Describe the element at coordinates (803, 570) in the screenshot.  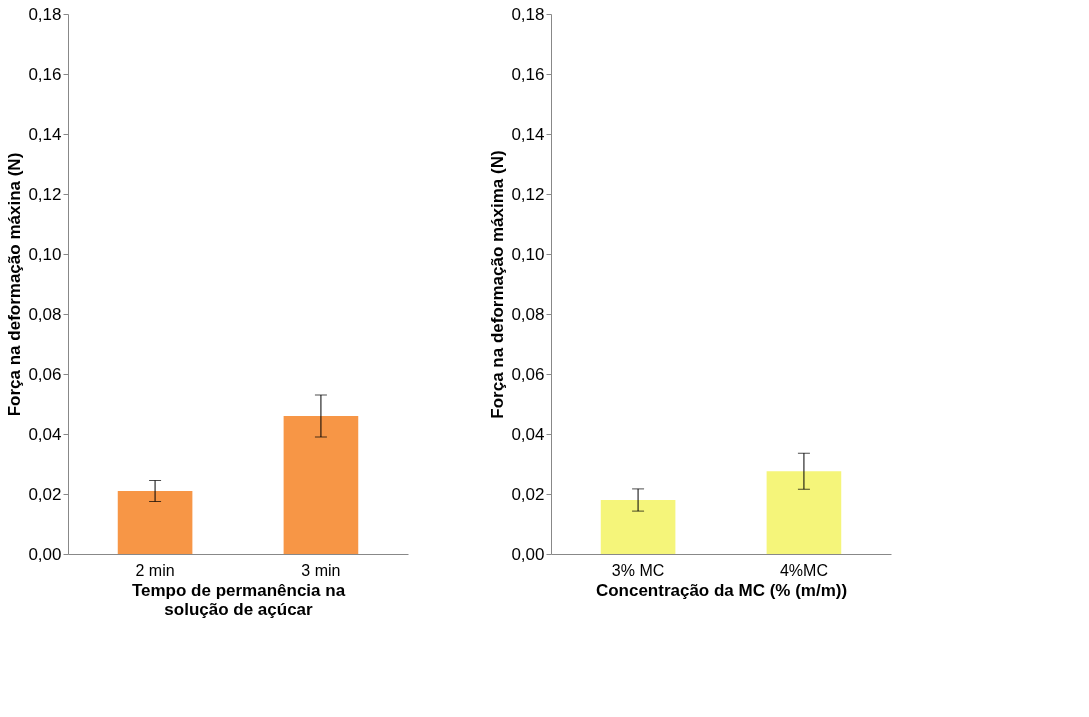
I see `x-tick-label: 4%MC` at that location.